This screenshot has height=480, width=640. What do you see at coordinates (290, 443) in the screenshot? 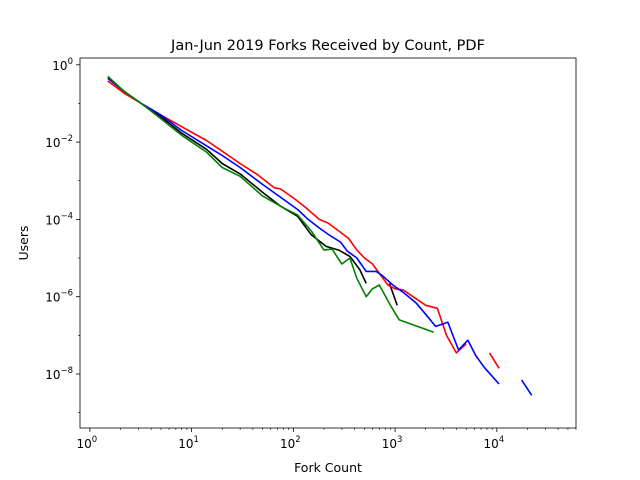
I see `x-tick-label: 10²` at bounding box center [290, 443].